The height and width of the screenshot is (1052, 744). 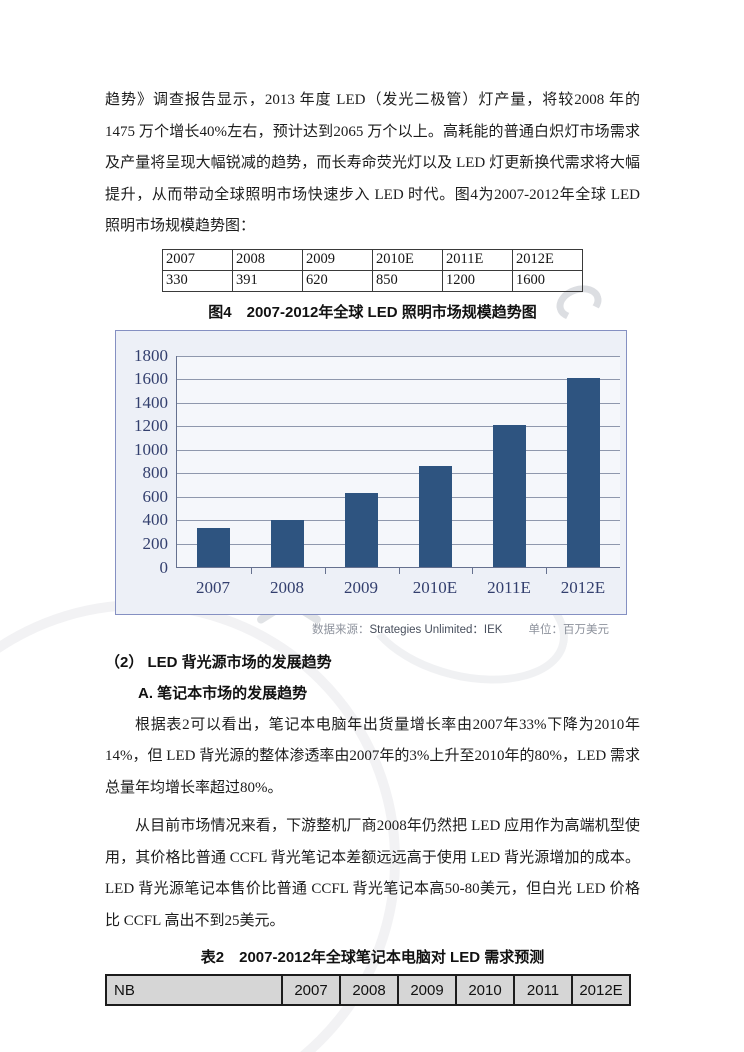 What do you see at coordinates (164, 567) in the screenshot?
I see `y-tick-label: 0` at bounding box center [164, 567].